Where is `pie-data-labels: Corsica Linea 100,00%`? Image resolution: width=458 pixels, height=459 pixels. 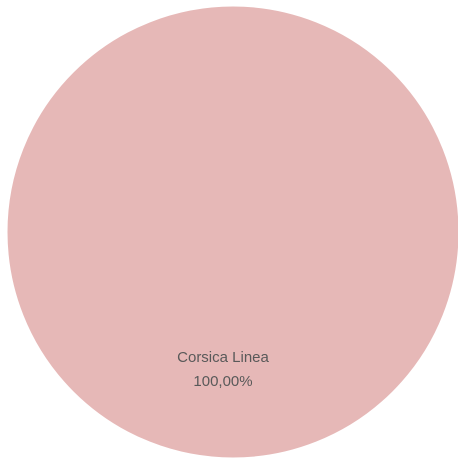 pie-data-labels: Corsica Linea 100,00% is located at coordinates (223, 369).